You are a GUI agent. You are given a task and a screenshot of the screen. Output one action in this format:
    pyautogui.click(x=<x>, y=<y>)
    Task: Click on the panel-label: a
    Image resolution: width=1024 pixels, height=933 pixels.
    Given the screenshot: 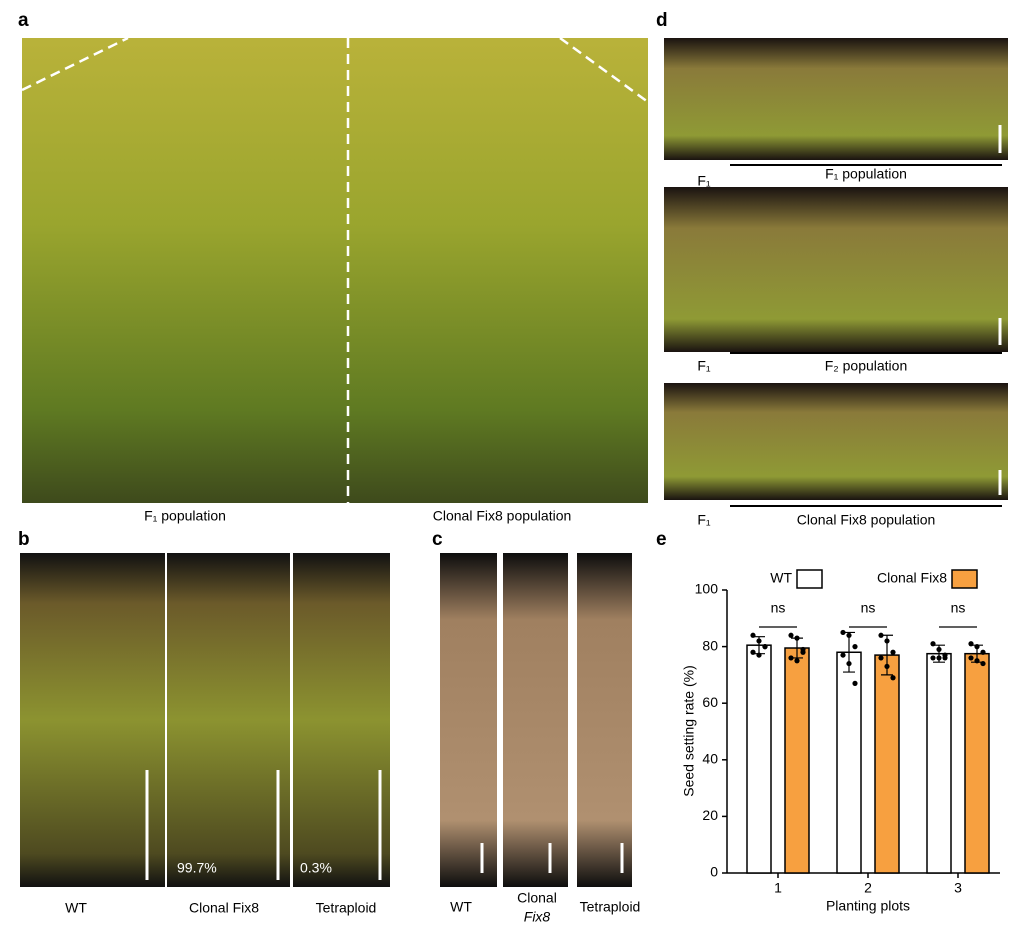 What is the action you would take?
    pyautogui.click(x=23, y=20)
    